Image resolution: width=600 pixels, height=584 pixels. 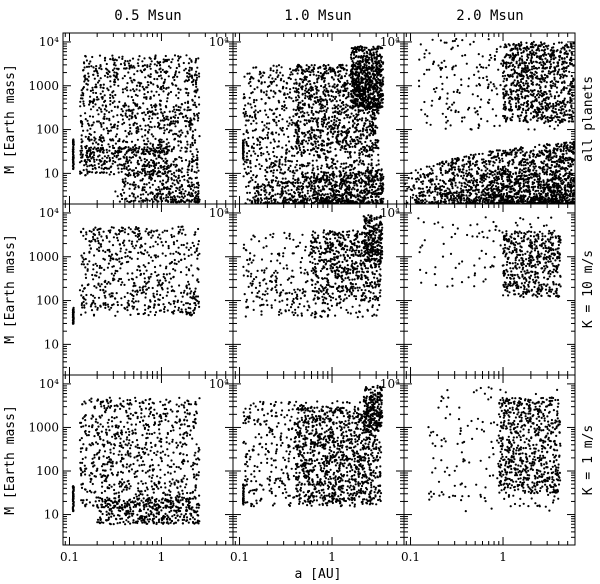 What do you see at coordinates (10, 289) in the screenshot?
I see `ylabel-row-1: M [Earth mass]` at bounding box center [10, 289].